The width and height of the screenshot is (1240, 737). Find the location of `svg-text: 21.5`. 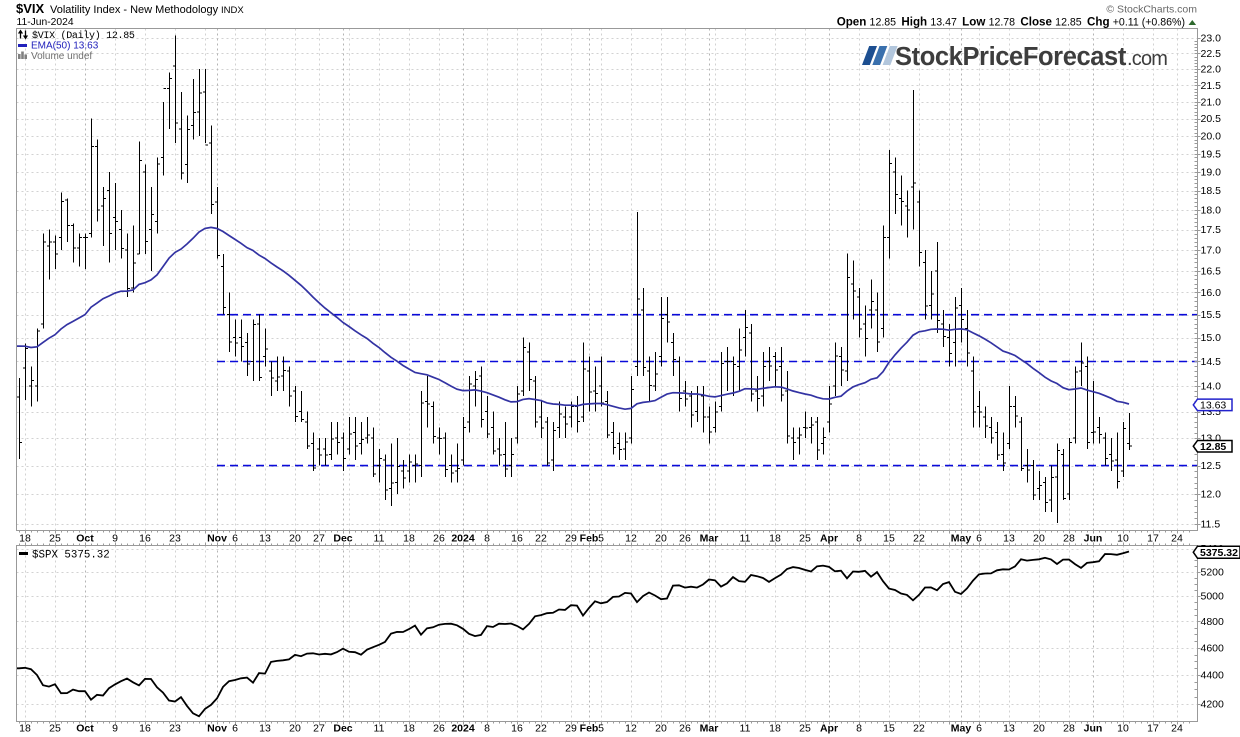

svg-text: 21.5 is located at coordinates (1211, 86).